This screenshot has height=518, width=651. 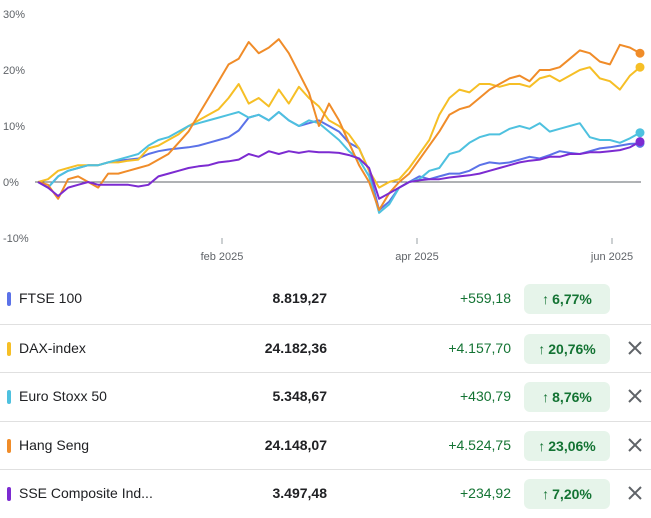 What do you see at coordinates (52, 347) in the screenshot?
I see `index-name: DAX-index` at bounding box center [52, 347].